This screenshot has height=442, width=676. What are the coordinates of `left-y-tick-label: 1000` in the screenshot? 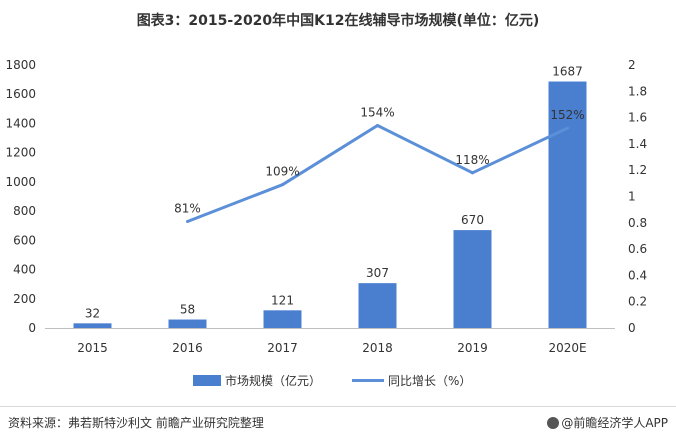 It's located at (20, 182).